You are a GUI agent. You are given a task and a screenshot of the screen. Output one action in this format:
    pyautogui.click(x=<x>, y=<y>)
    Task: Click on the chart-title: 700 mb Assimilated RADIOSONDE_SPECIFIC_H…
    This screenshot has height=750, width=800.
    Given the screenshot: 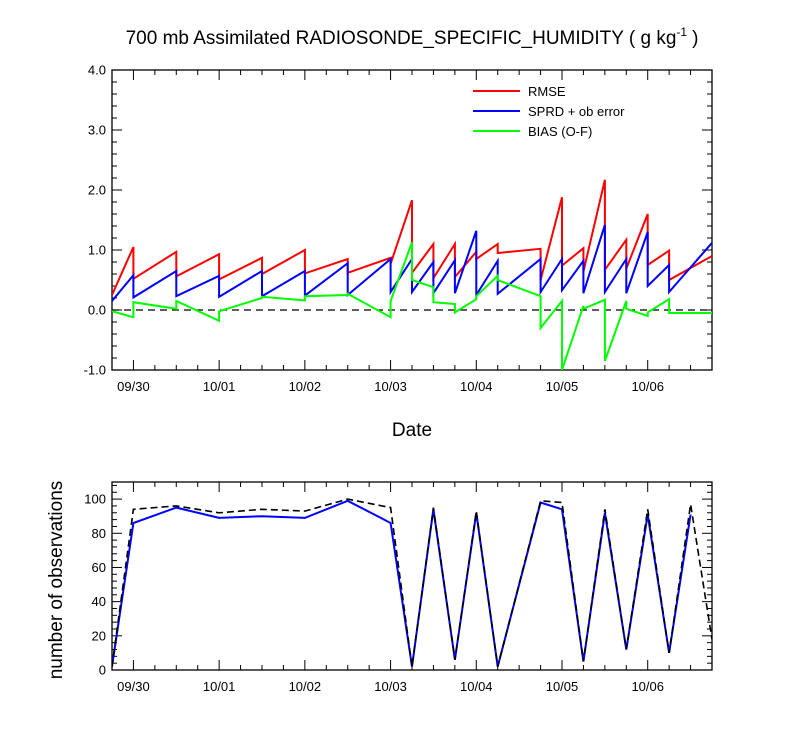 What is the action you would take?
    pyautogui.click(x=412, y=37)
    